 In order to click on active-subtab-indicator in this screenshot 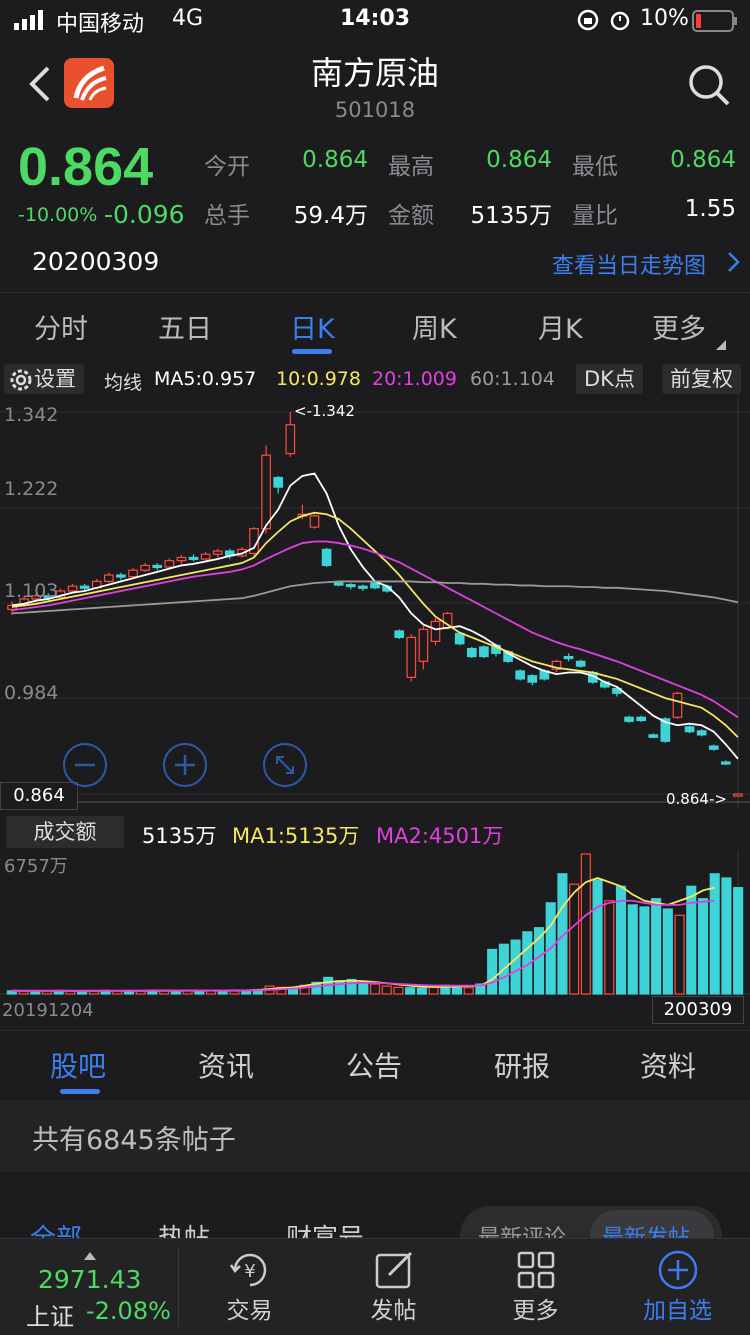, I will do `click(80, 1091)`.